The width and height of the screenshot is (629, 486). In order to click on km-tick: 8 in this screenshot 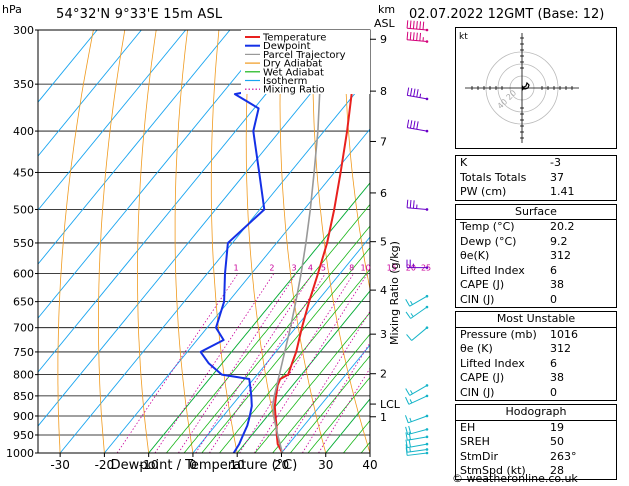, I will do `click(383, 91)`.